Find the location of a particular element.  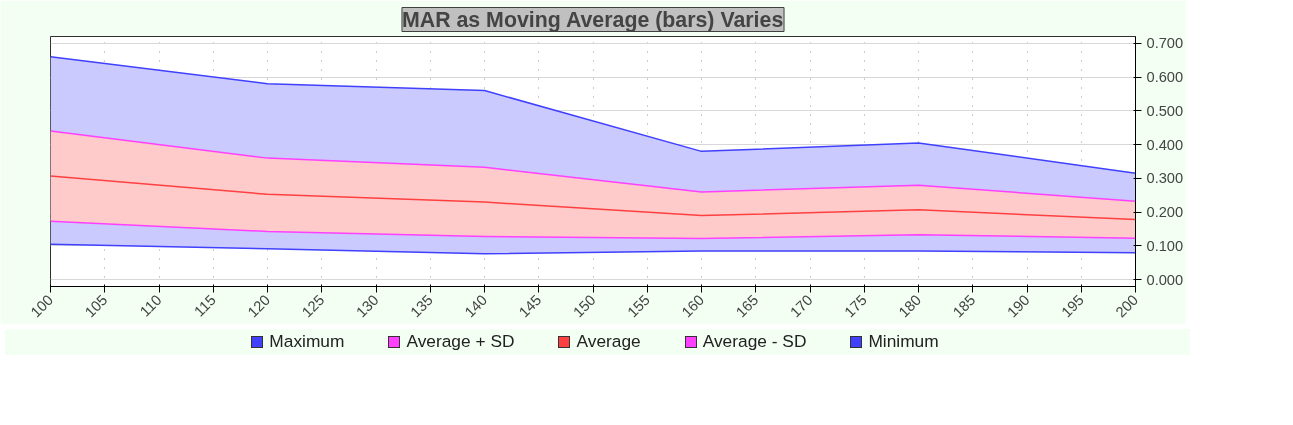

x-tick-label: 125 is located at coordinates (313, 306).